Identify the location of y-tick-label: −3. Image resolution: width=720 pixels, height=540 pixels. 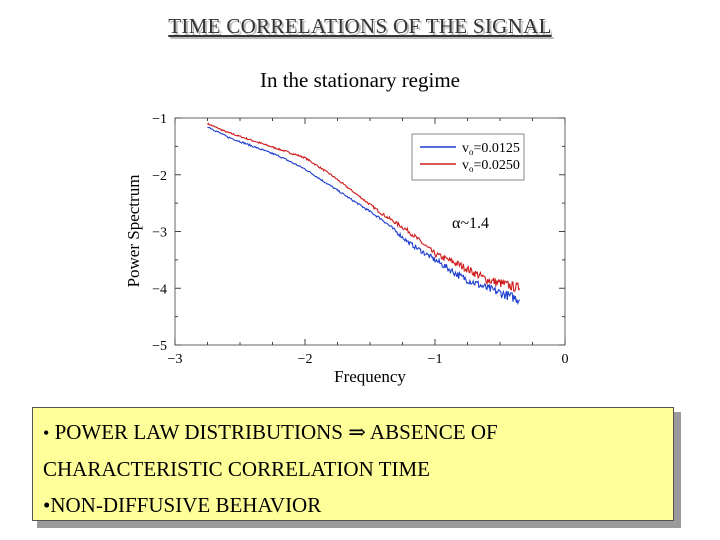
(159, 233).